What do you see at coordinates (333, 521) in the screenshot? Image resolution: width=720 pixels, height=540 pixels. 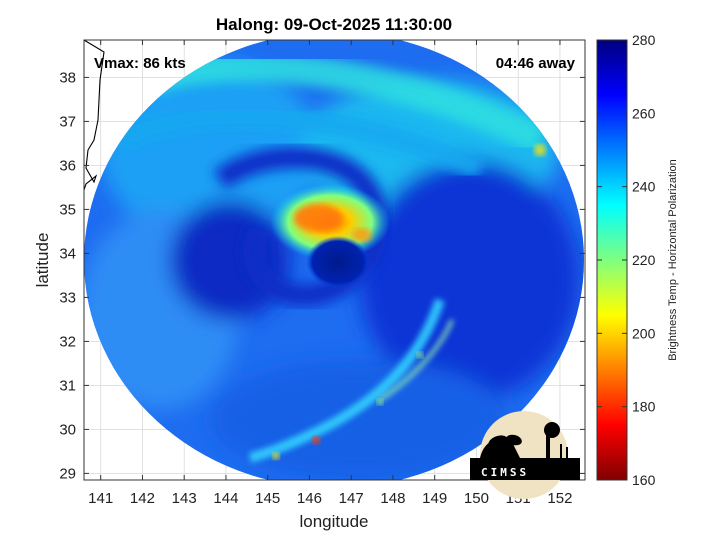 I see `x-axis-label: longitude` at bounding box center [333, 521].